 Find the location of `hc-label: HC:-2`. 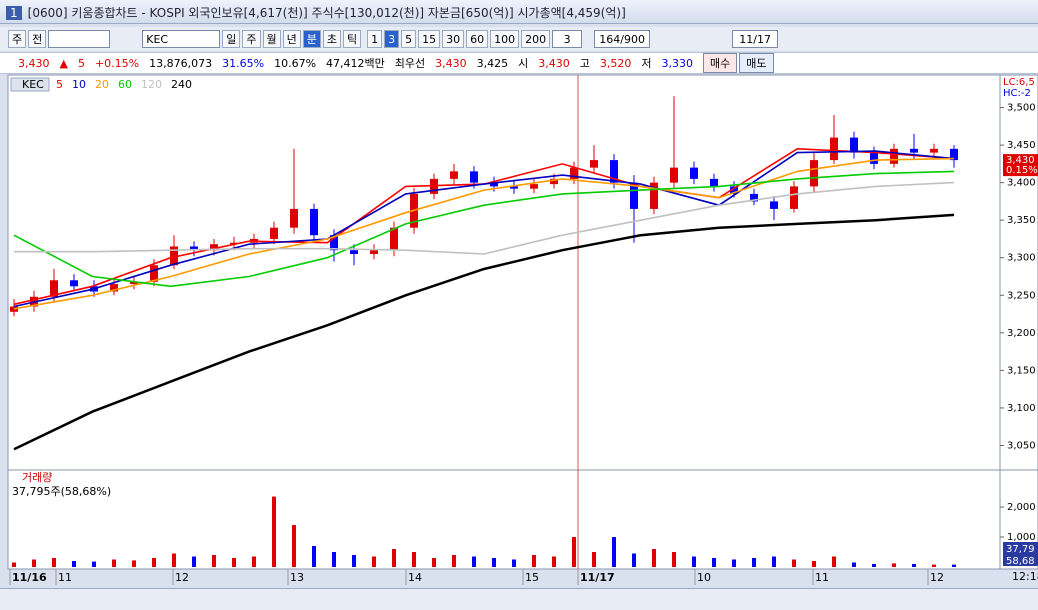

hc-label: HC:-2 is located at coordinates (1017, 93).